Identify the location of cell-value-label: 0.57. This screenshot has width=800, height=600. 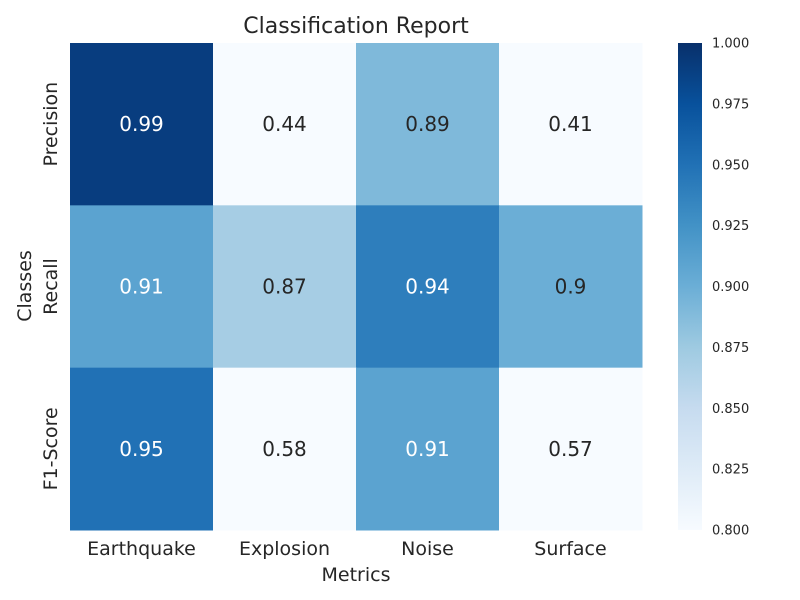
(570, 449).